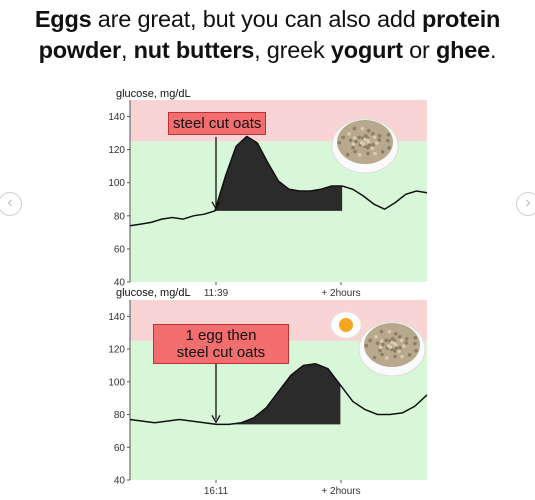 The width and height of the screenshot is (535, 500). I want to click on headline-text: or, so click(419, 50).